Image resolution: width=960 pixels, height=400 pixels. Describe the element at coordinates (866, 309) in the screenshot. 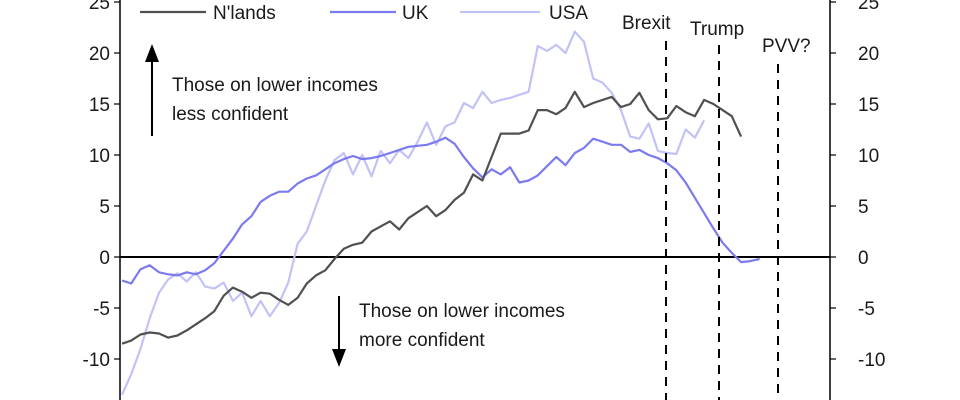

I see `right-tick-label: -5` at that location.